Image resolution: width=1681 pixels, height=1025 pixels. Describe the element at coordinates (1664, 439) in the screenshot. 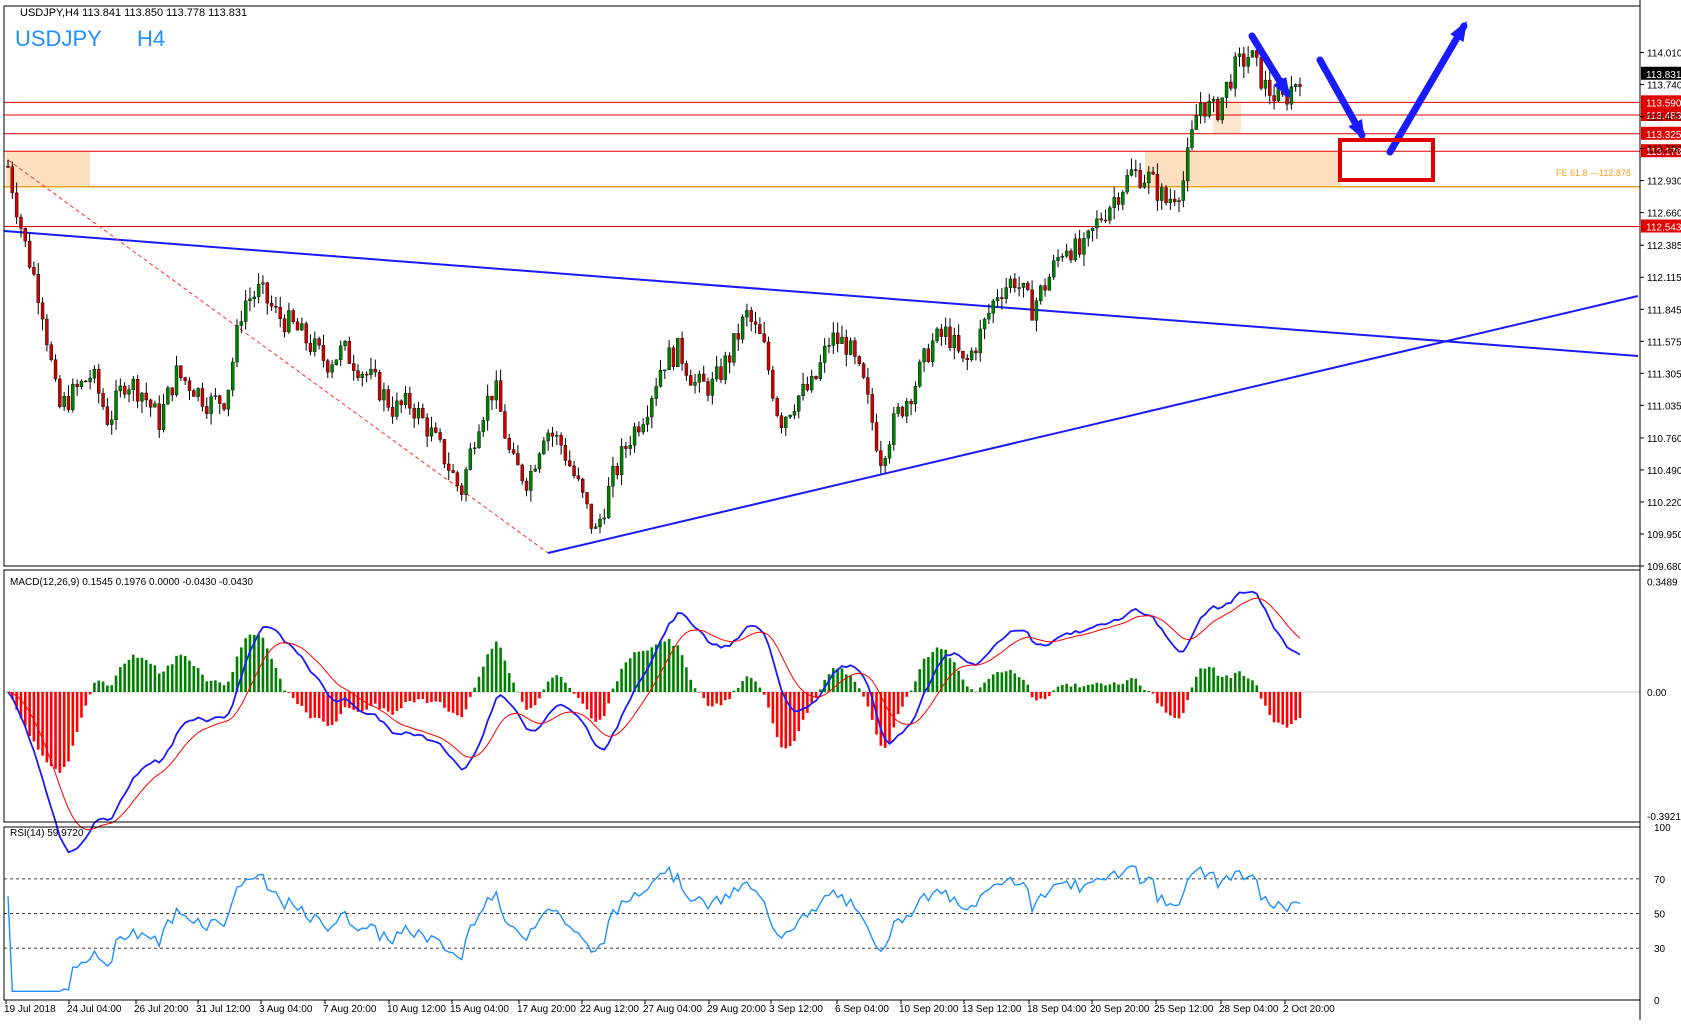

I see `price-tick-label: 110.760` at that location.